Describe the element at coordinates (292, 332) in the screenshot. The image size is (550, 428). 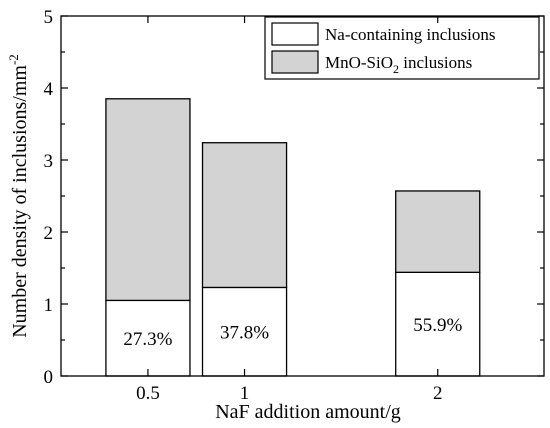
I see `bar-annotations: 27.3% 37.8% 55.9%` at that location.